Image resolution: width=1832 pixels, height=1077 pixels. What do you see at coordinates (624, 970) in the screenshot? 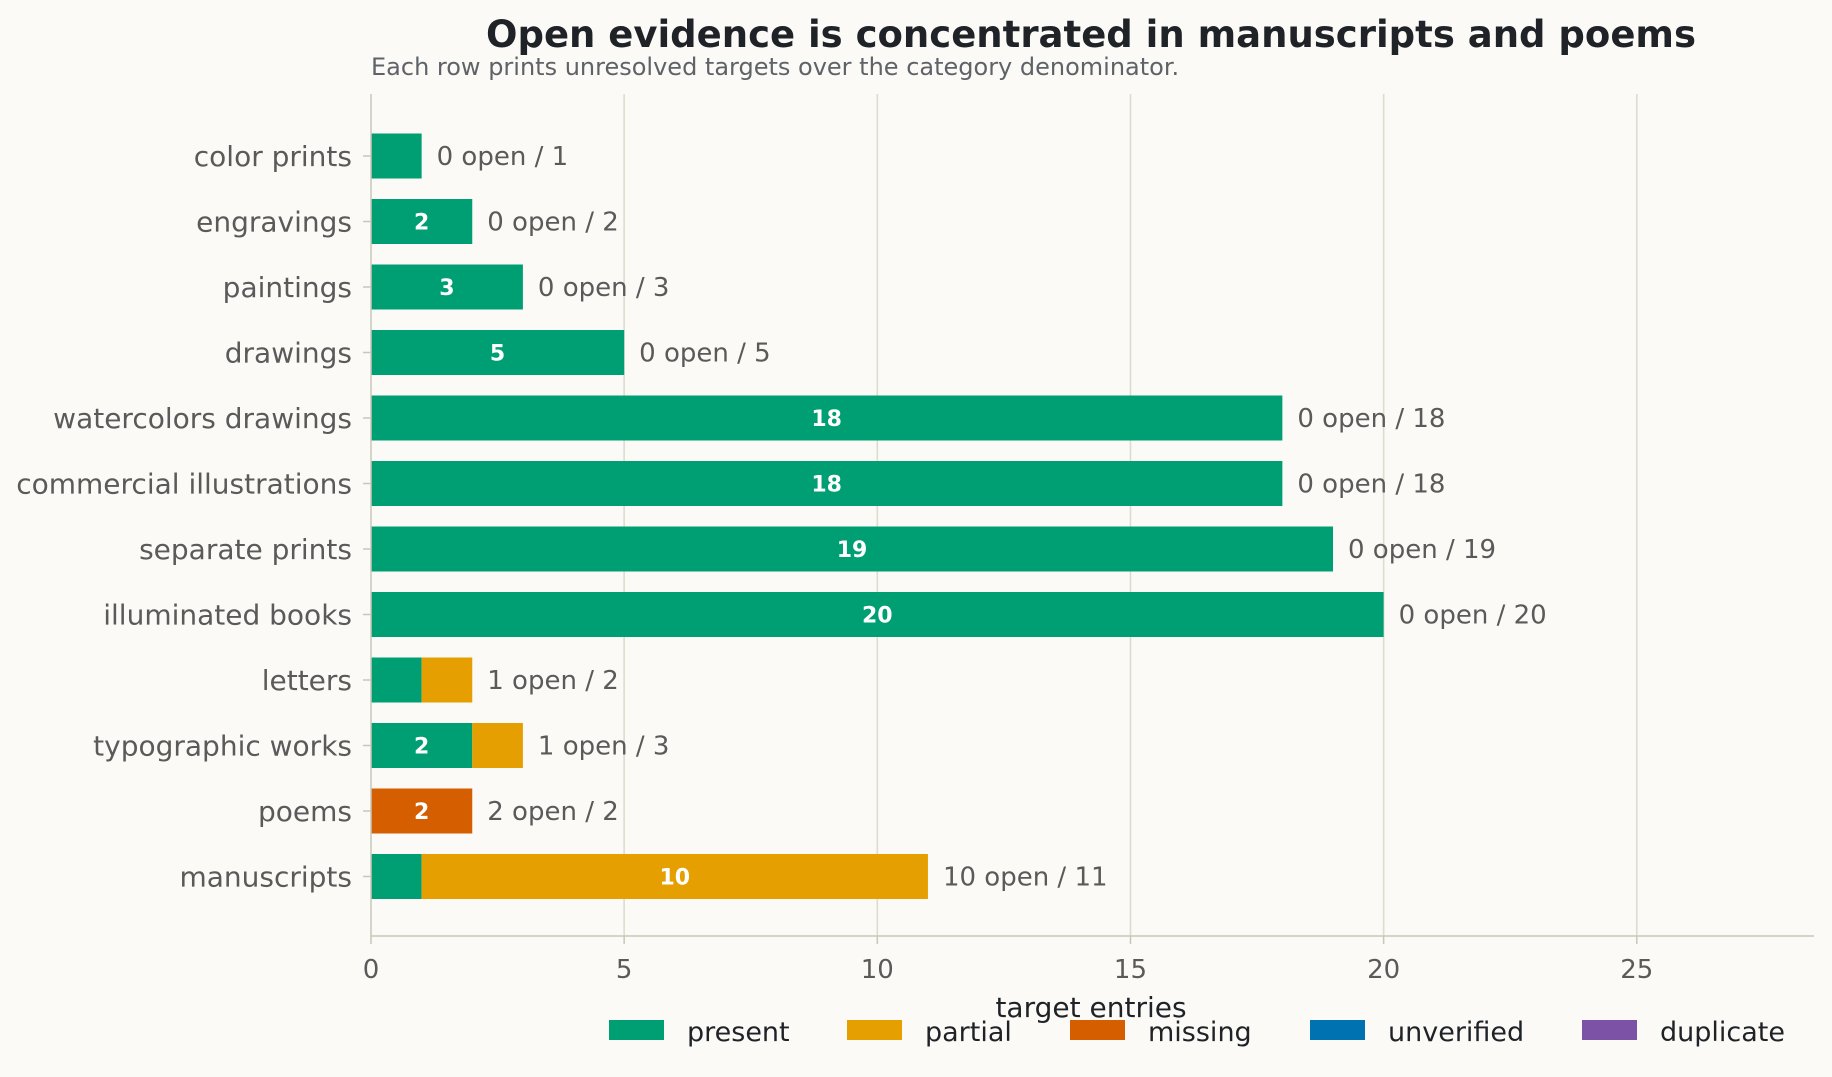
I see `x-tick-label: 5` at bounding box center [624, 970].